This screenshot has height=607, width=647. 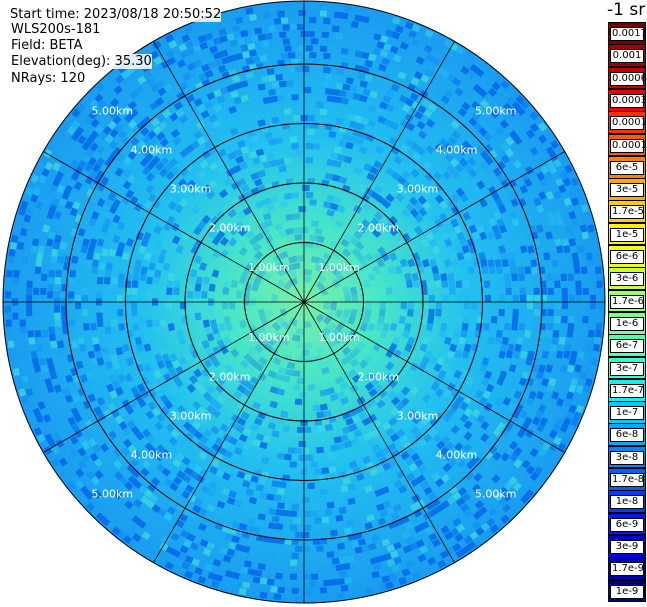 I want to click on colorbar-label: 0.0006, so click(x=628, y=78).